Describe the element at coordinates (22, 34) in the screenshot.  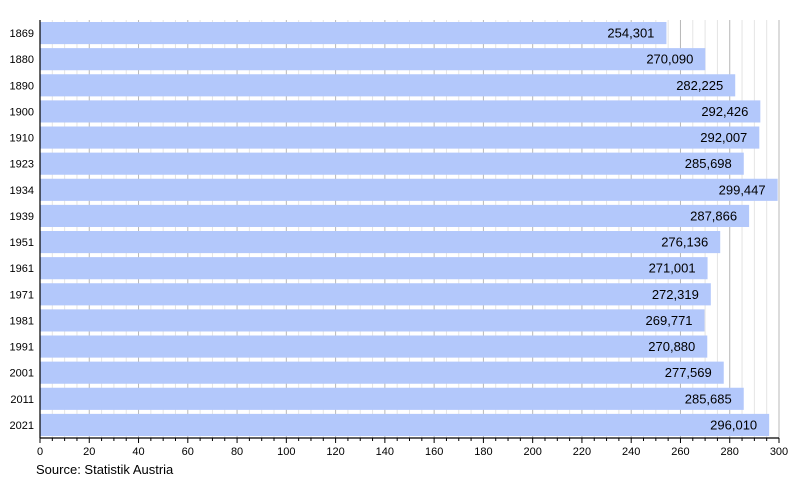
I see `category-label: 1869` at that location.